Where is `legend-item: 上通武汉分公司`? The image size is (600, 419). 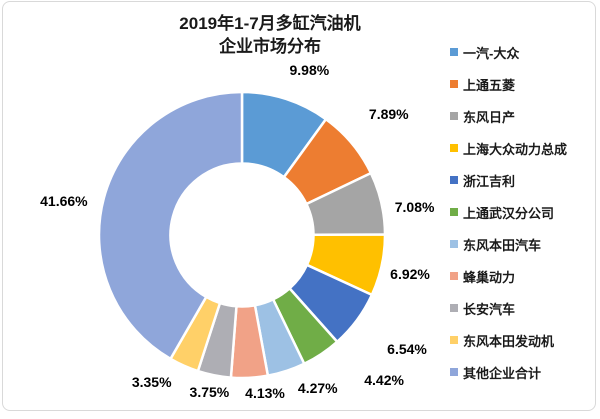
legend-item: 上通武汉分公司 is located at coordinates (508, 212).